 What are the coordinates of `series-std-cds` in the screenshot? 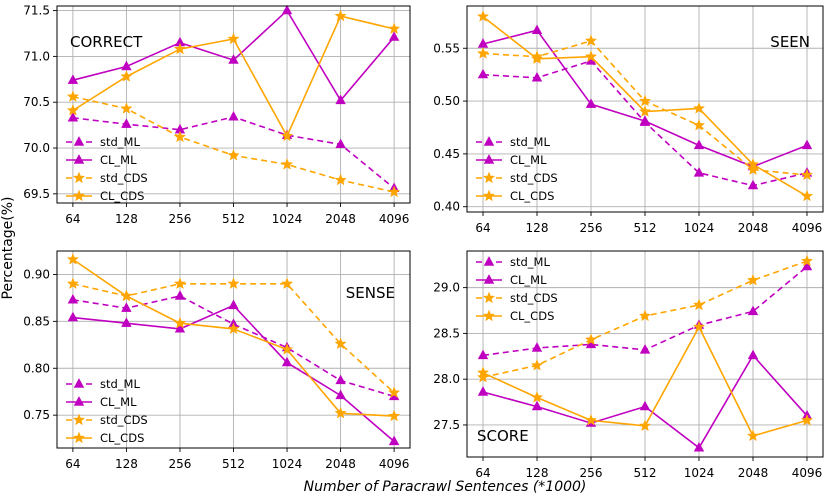 It's located at (233, 144).